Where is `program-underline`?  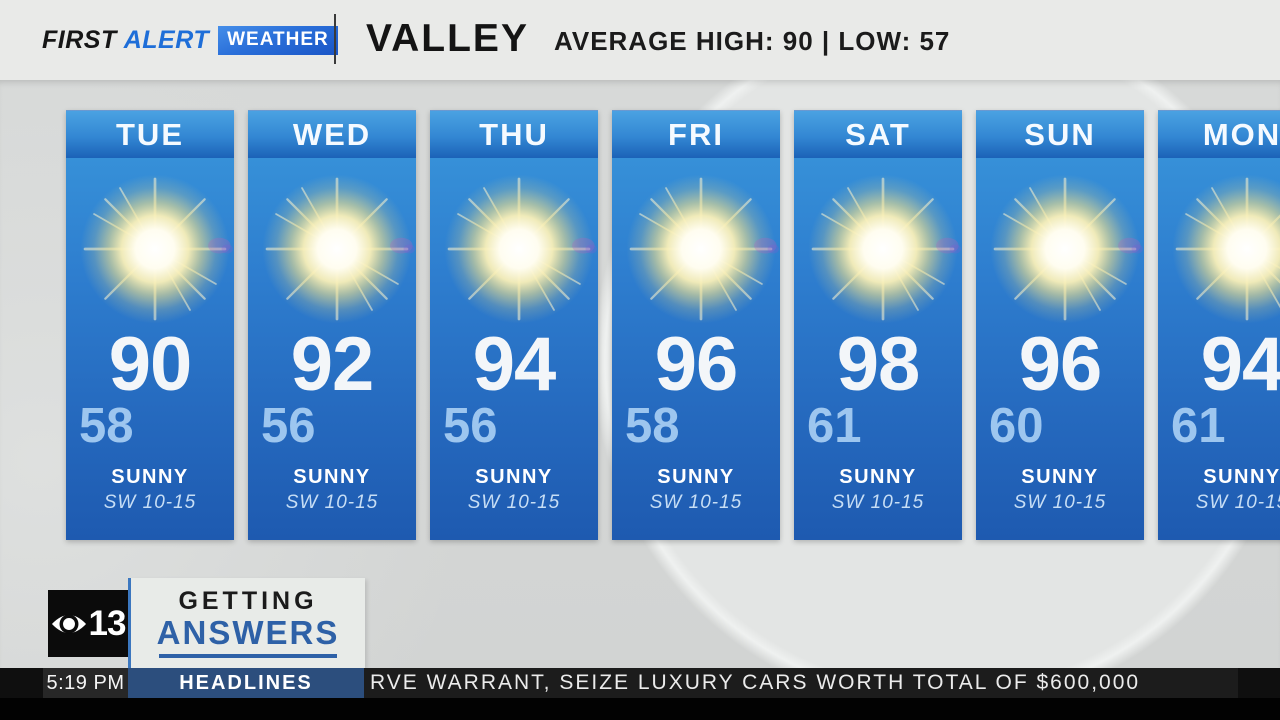 program-underline is located at coordinates (248, 655).